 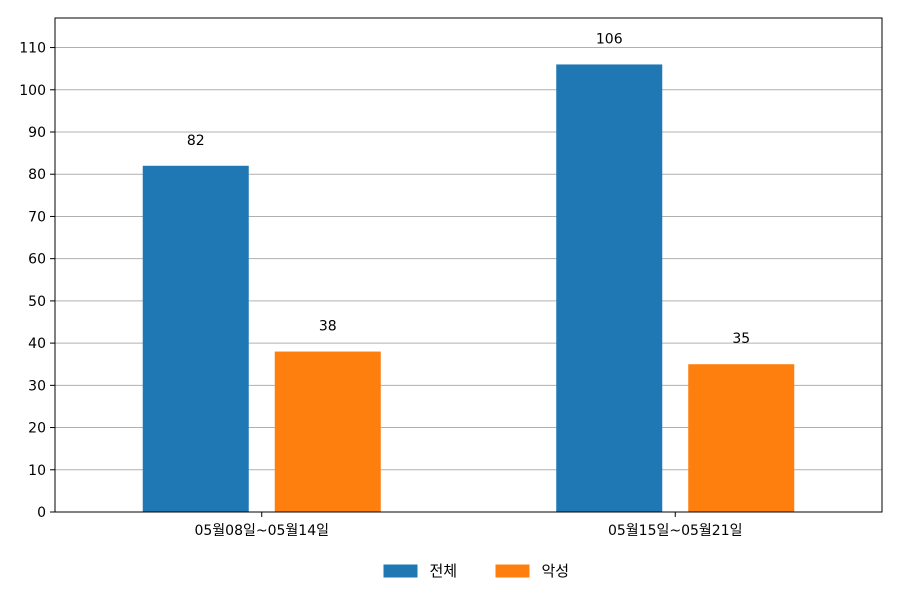 What do you see at coordinates (476, 571) in the screenshot?
I see `legend: 전체 악성` at bounding box center [476, 571].